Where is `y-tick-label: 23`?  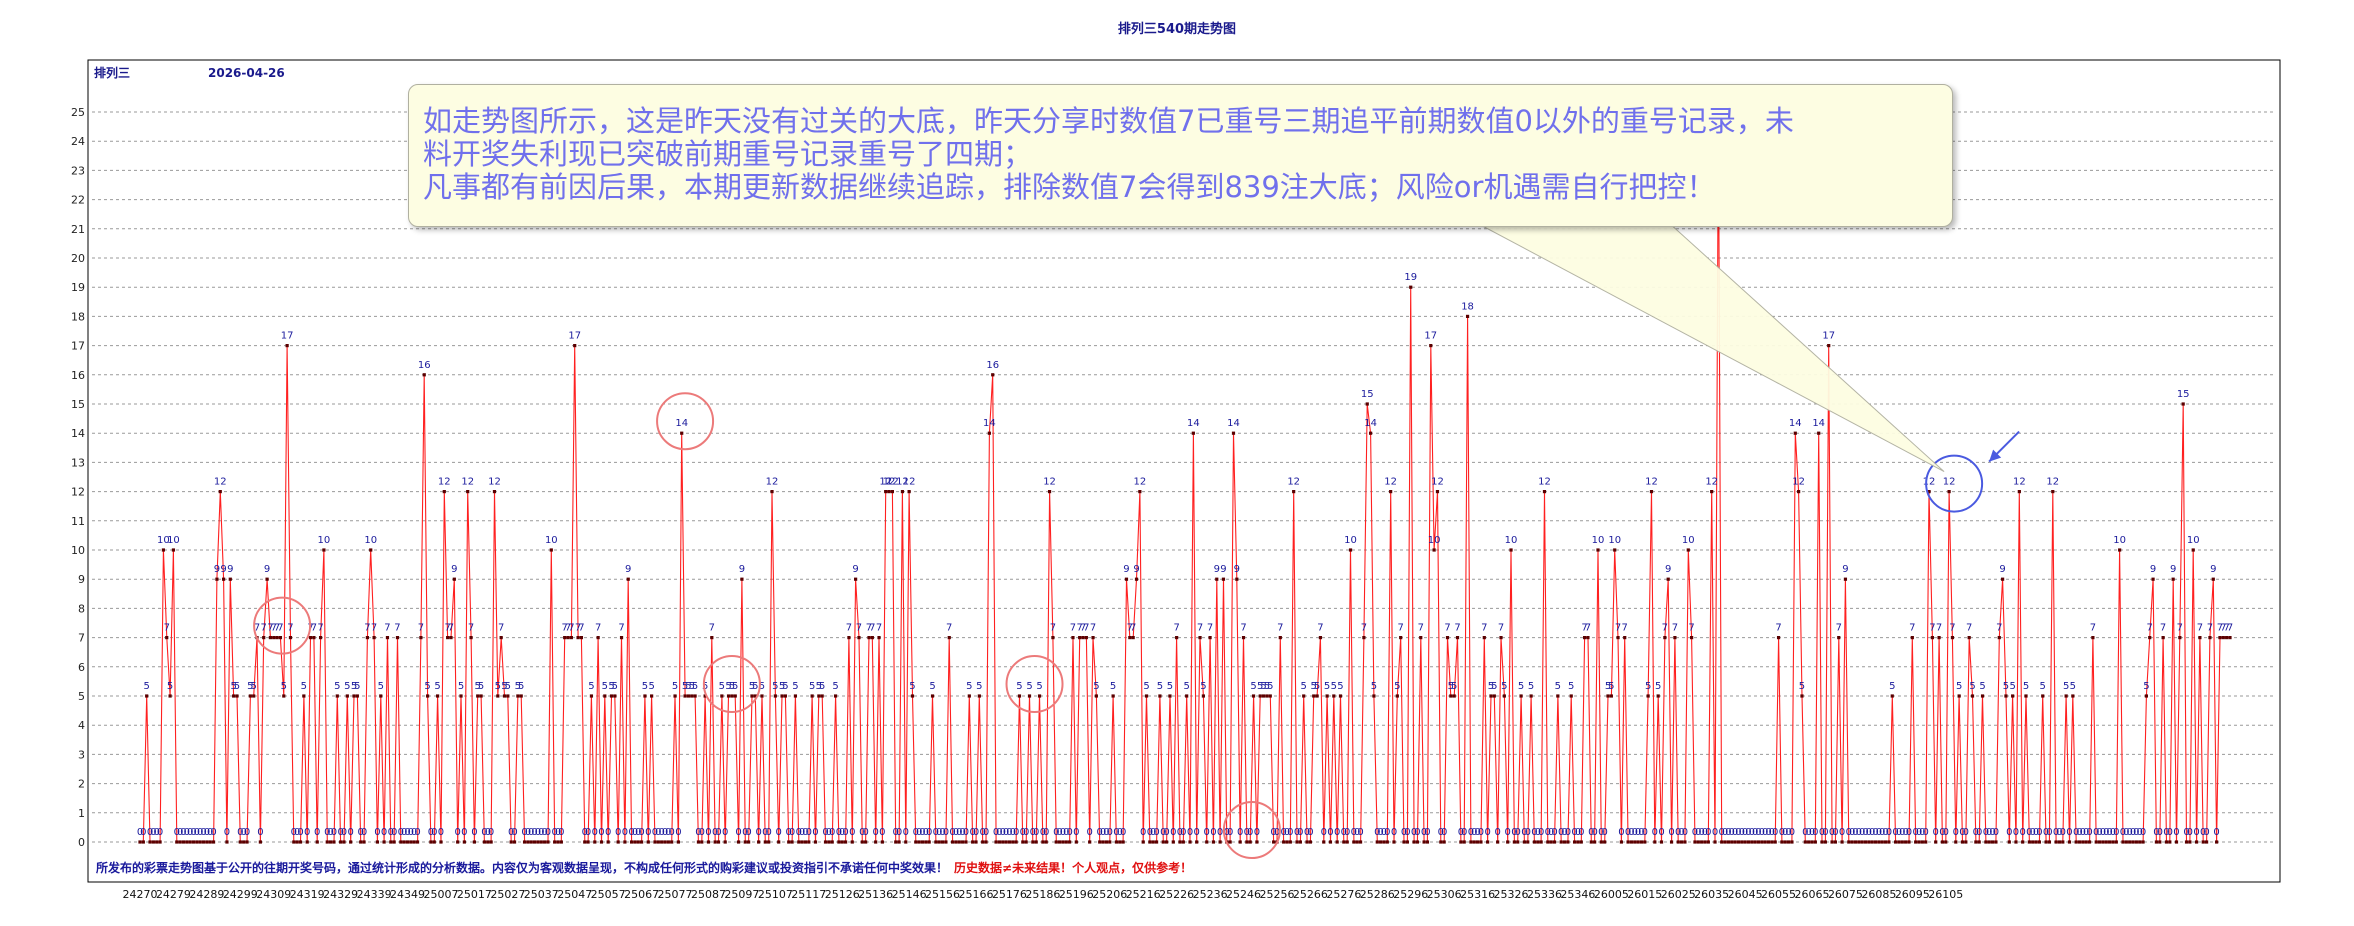
y-tick-label: 23 is located at coordinates (78, 170).